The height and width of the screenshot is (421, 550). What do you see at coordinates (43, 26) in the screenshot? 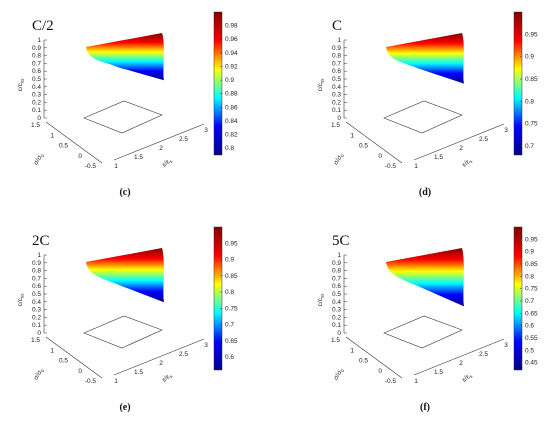
I see `panel-title: C/2` at bounding box center [43, 26].